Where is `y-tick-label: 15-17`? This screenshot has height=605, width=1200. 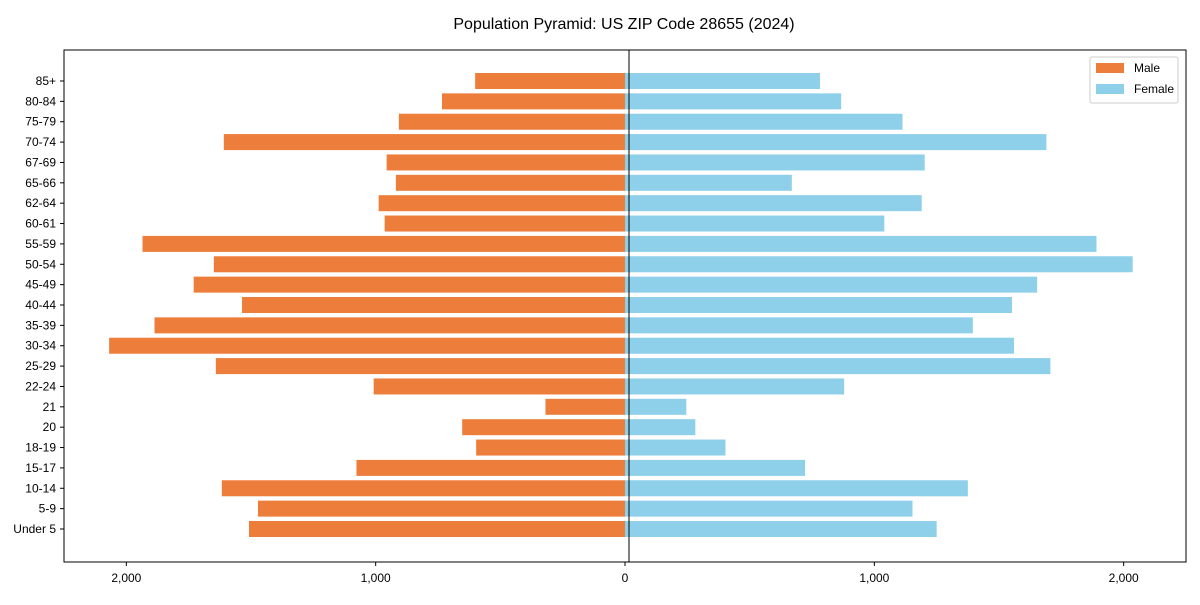
y-tick-label: 15-17 is located at coordinates (40, 468).